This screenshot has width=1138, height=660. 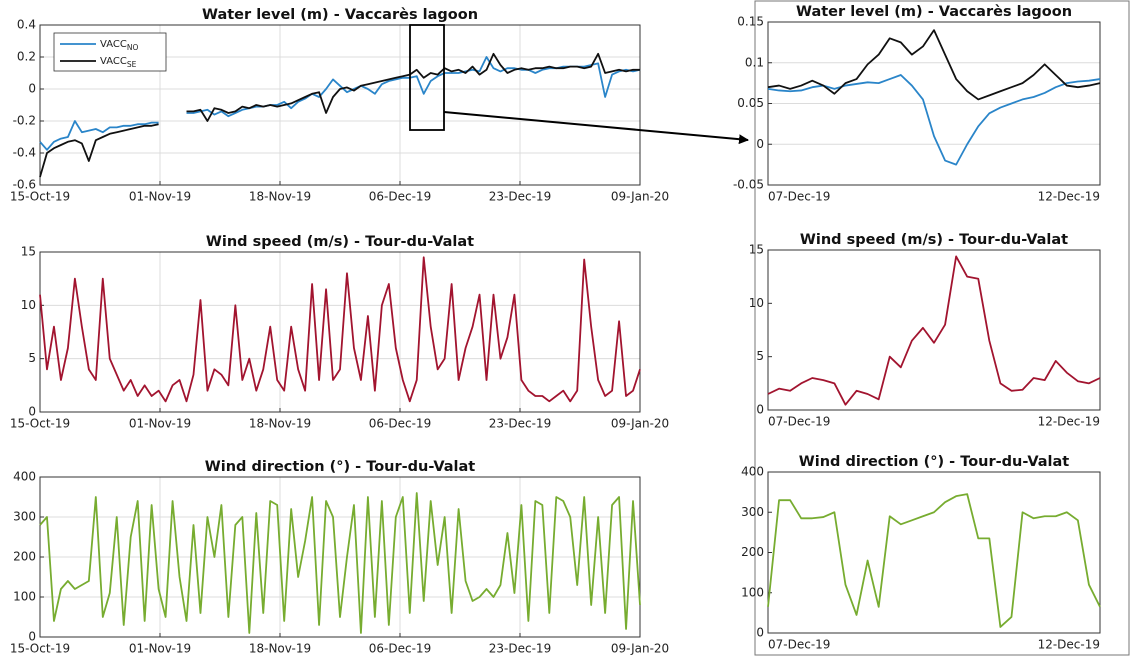 I want to click on y-tick-label: 0.1, so click(x=754, y=62).